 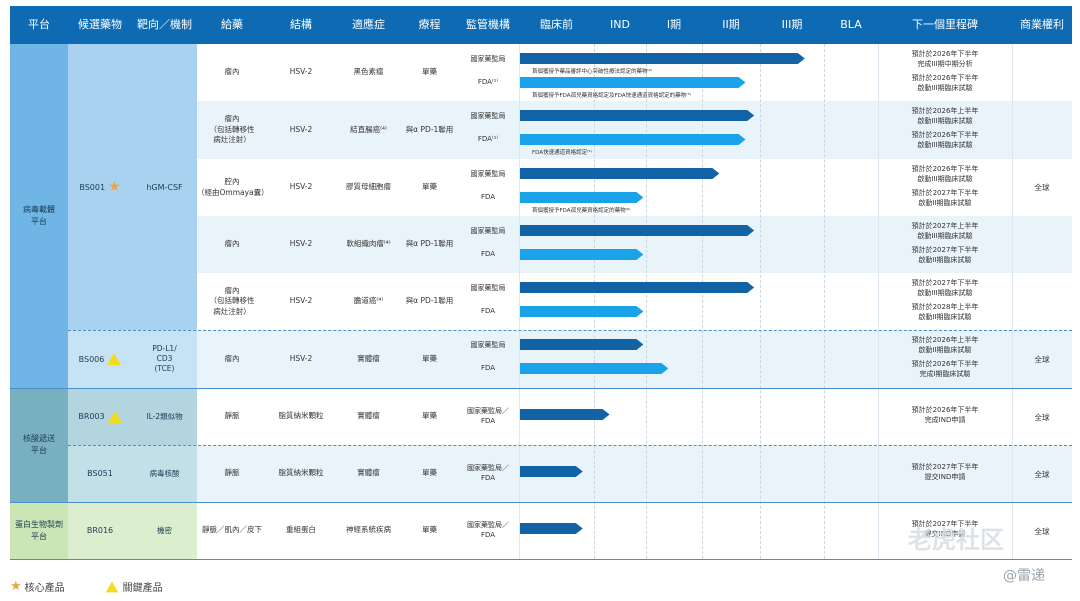 What do you see at coordinates (674, 24) in the screenshot?
I see `header-phase1: I期` at bounding box center [674, 24].